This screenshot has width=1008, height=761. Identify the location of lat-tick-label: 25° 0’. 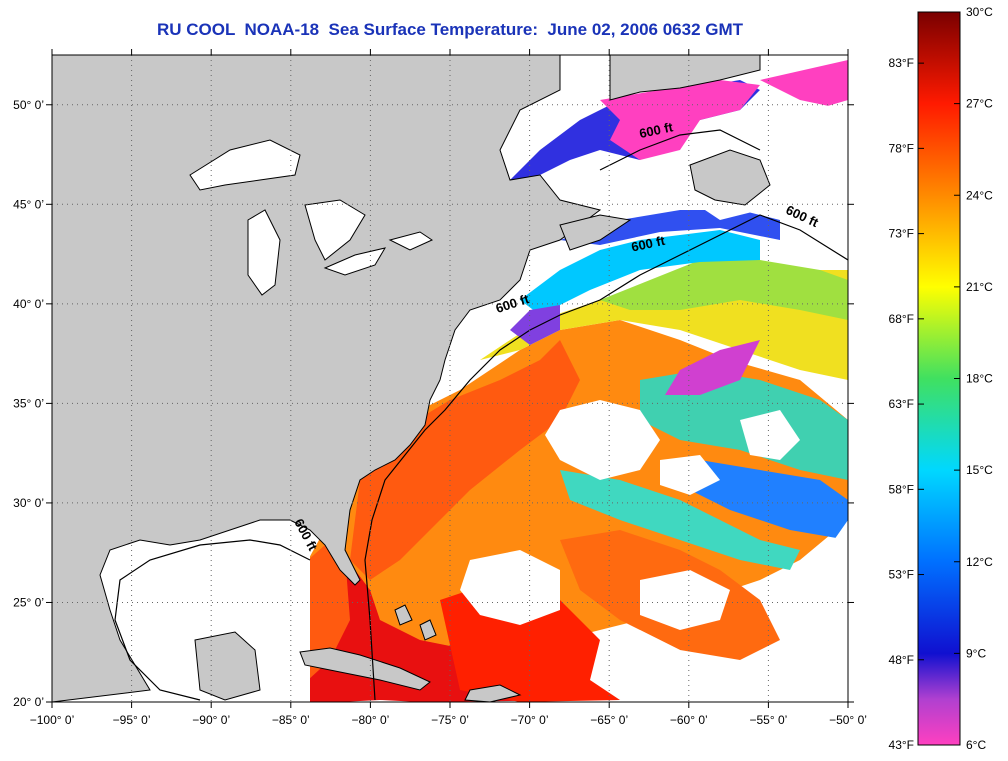
(28, 602).